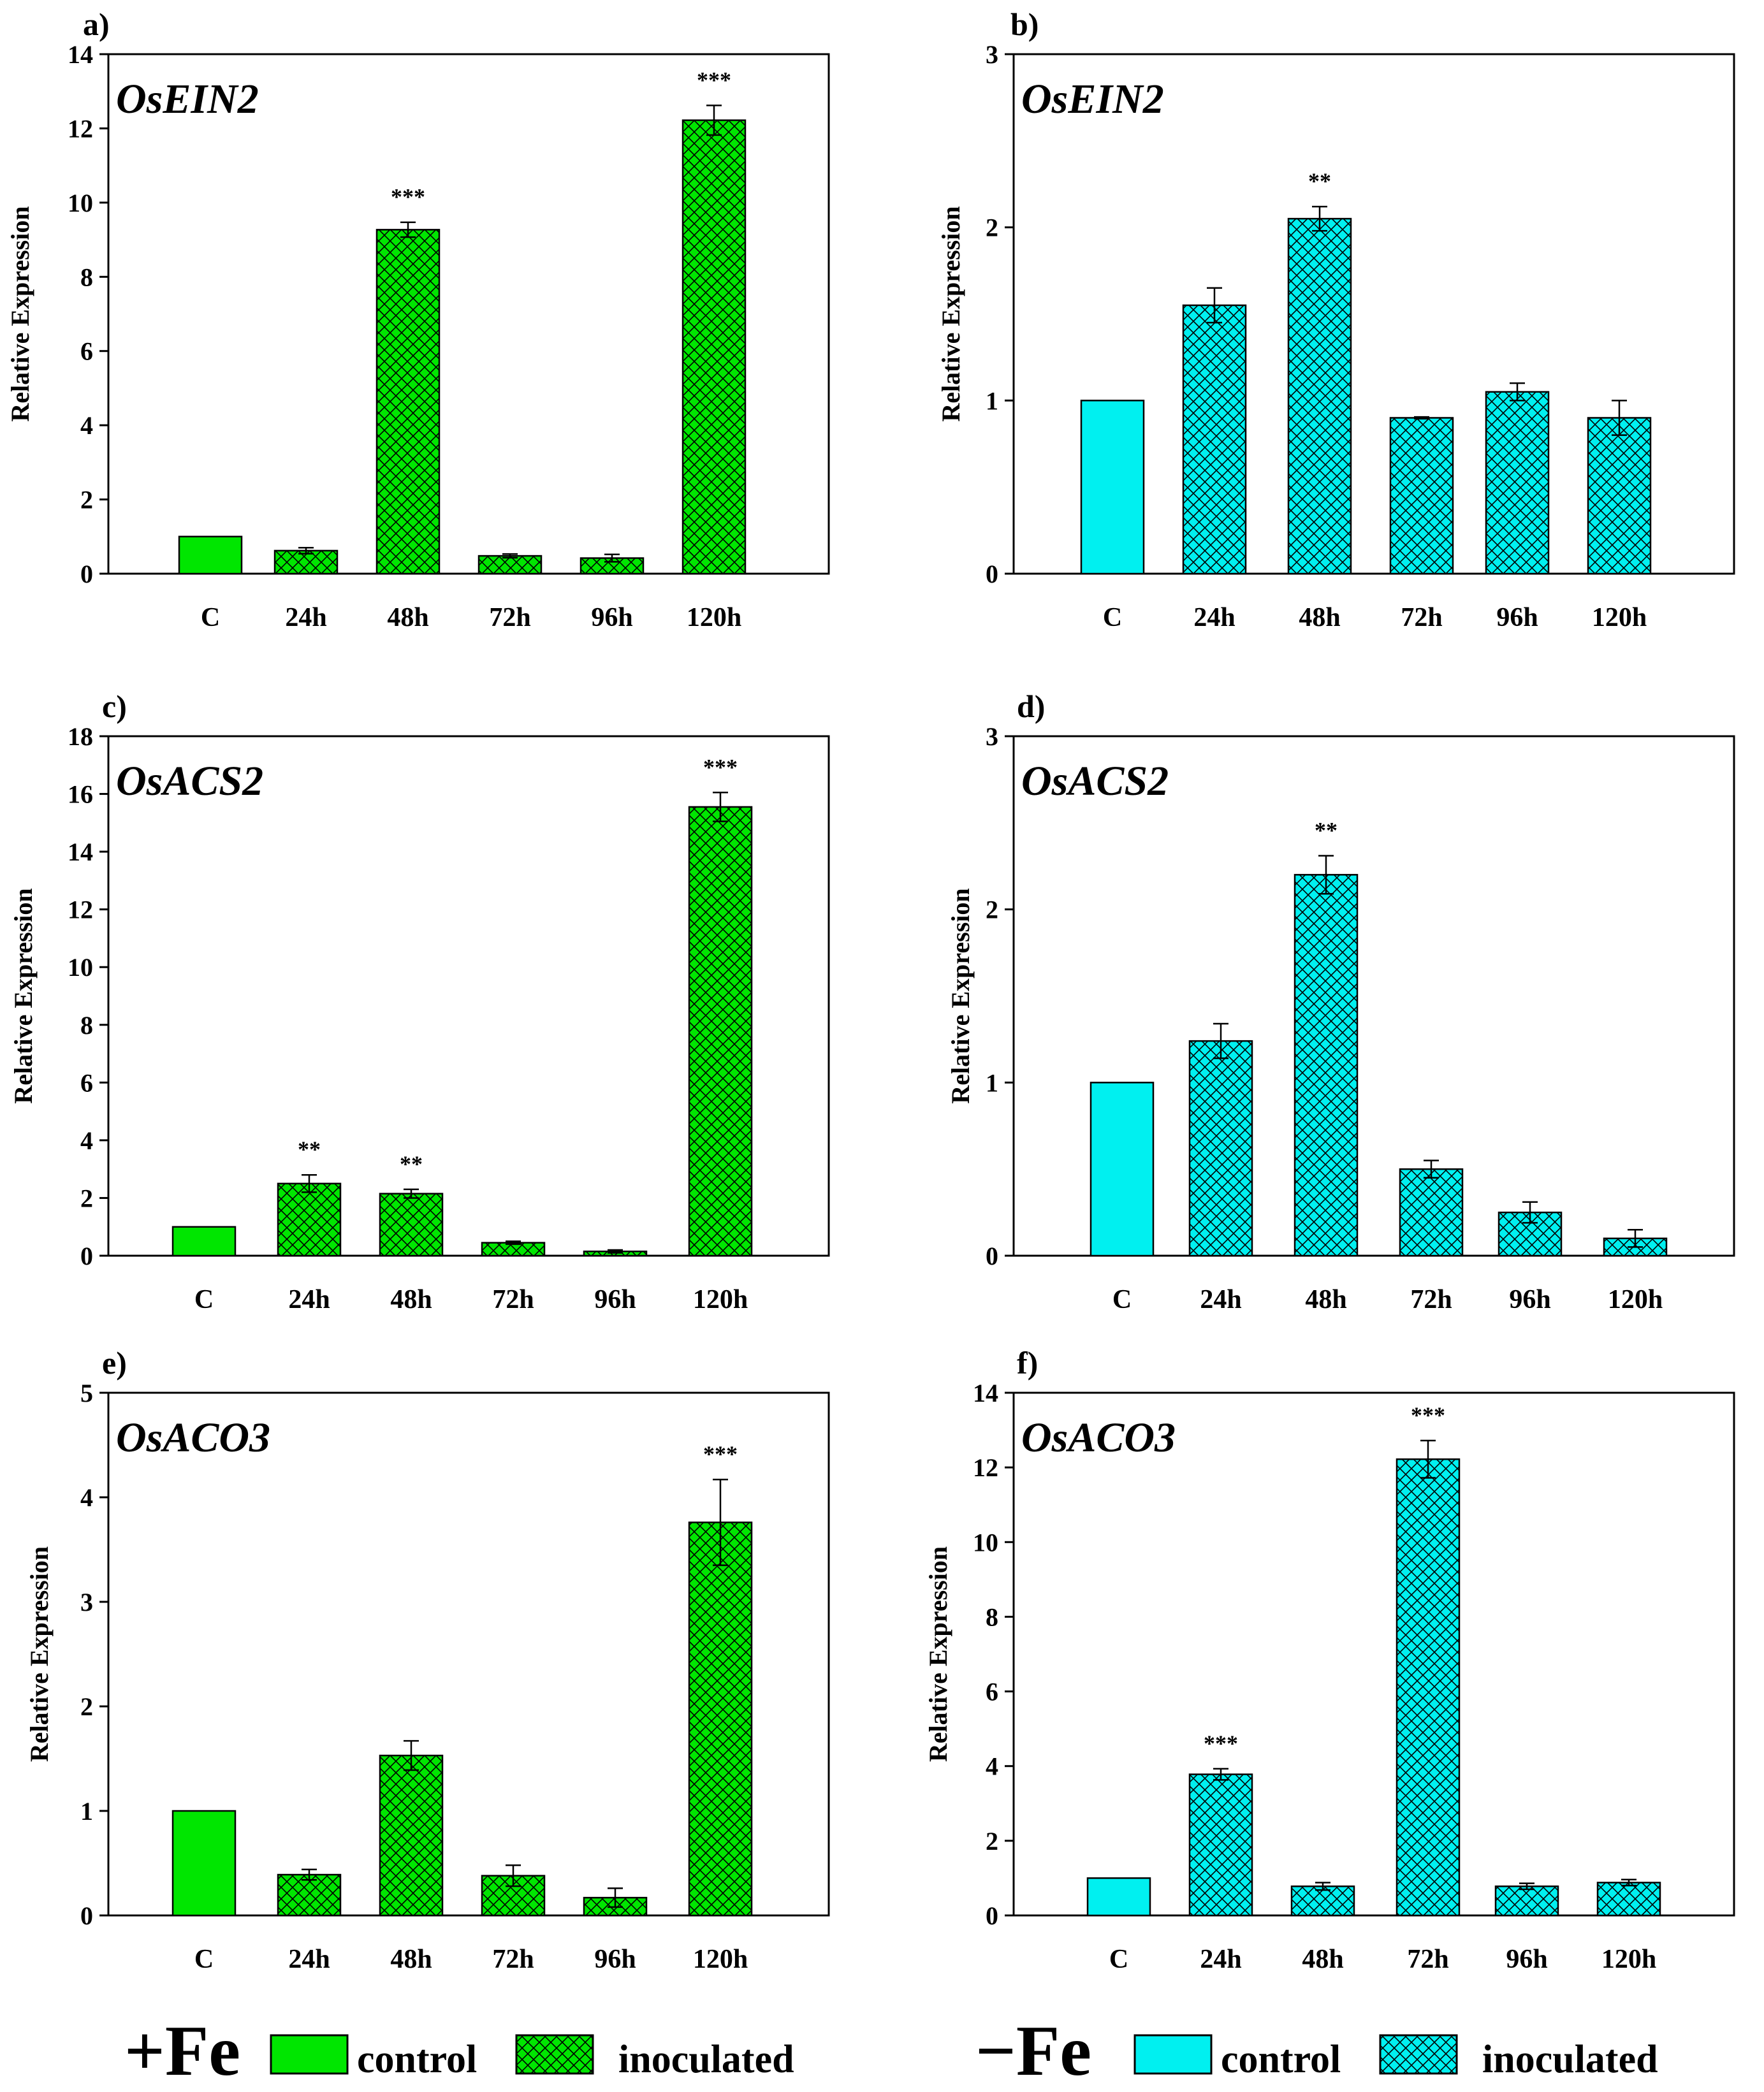  Describe the element at coordinates (1033, 2051) in the screenshot. I see `legend-title: −Fe` at that location.